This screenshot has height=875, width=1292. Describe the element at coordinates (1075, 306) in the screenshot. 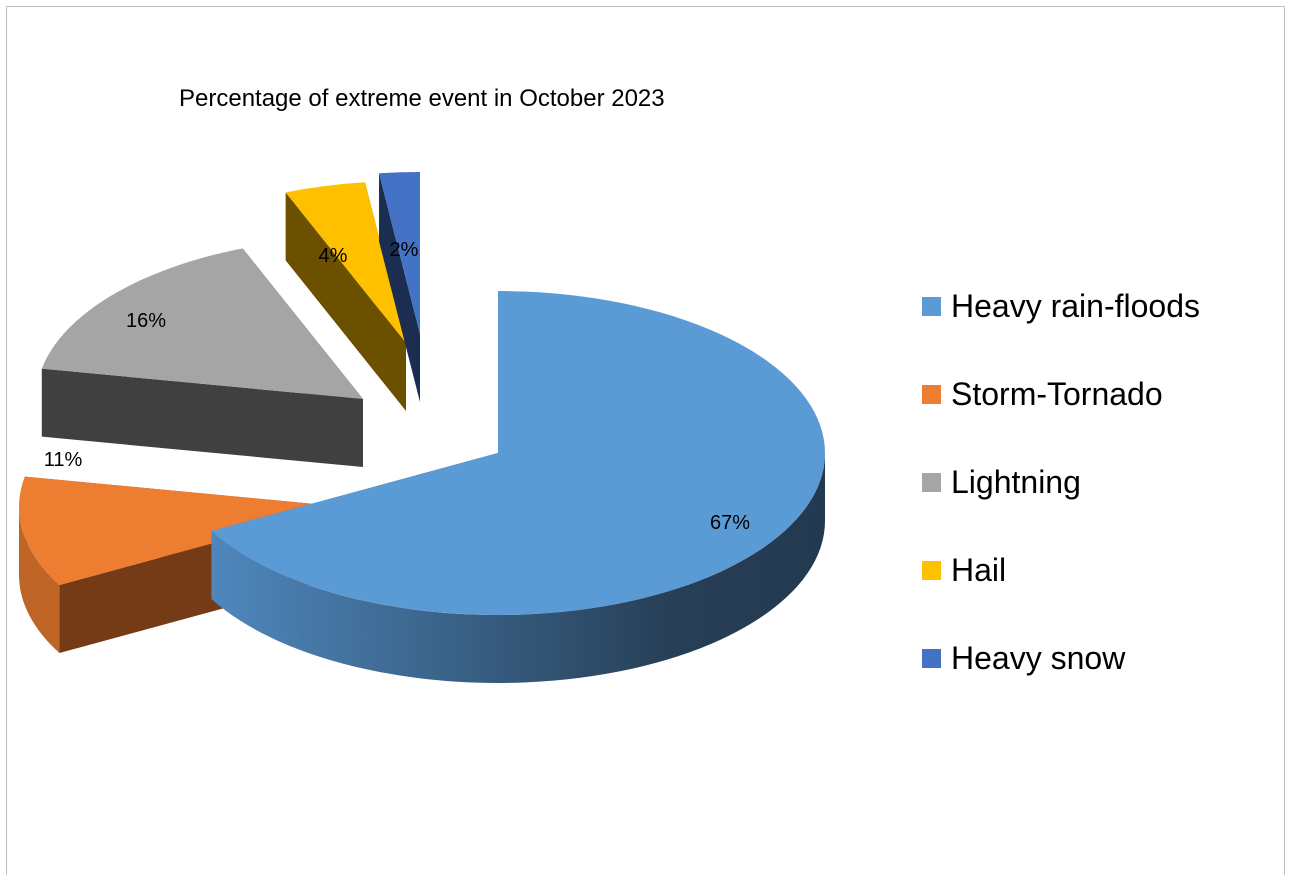

I see `legend-label: Heavy rain-floods` at that location.